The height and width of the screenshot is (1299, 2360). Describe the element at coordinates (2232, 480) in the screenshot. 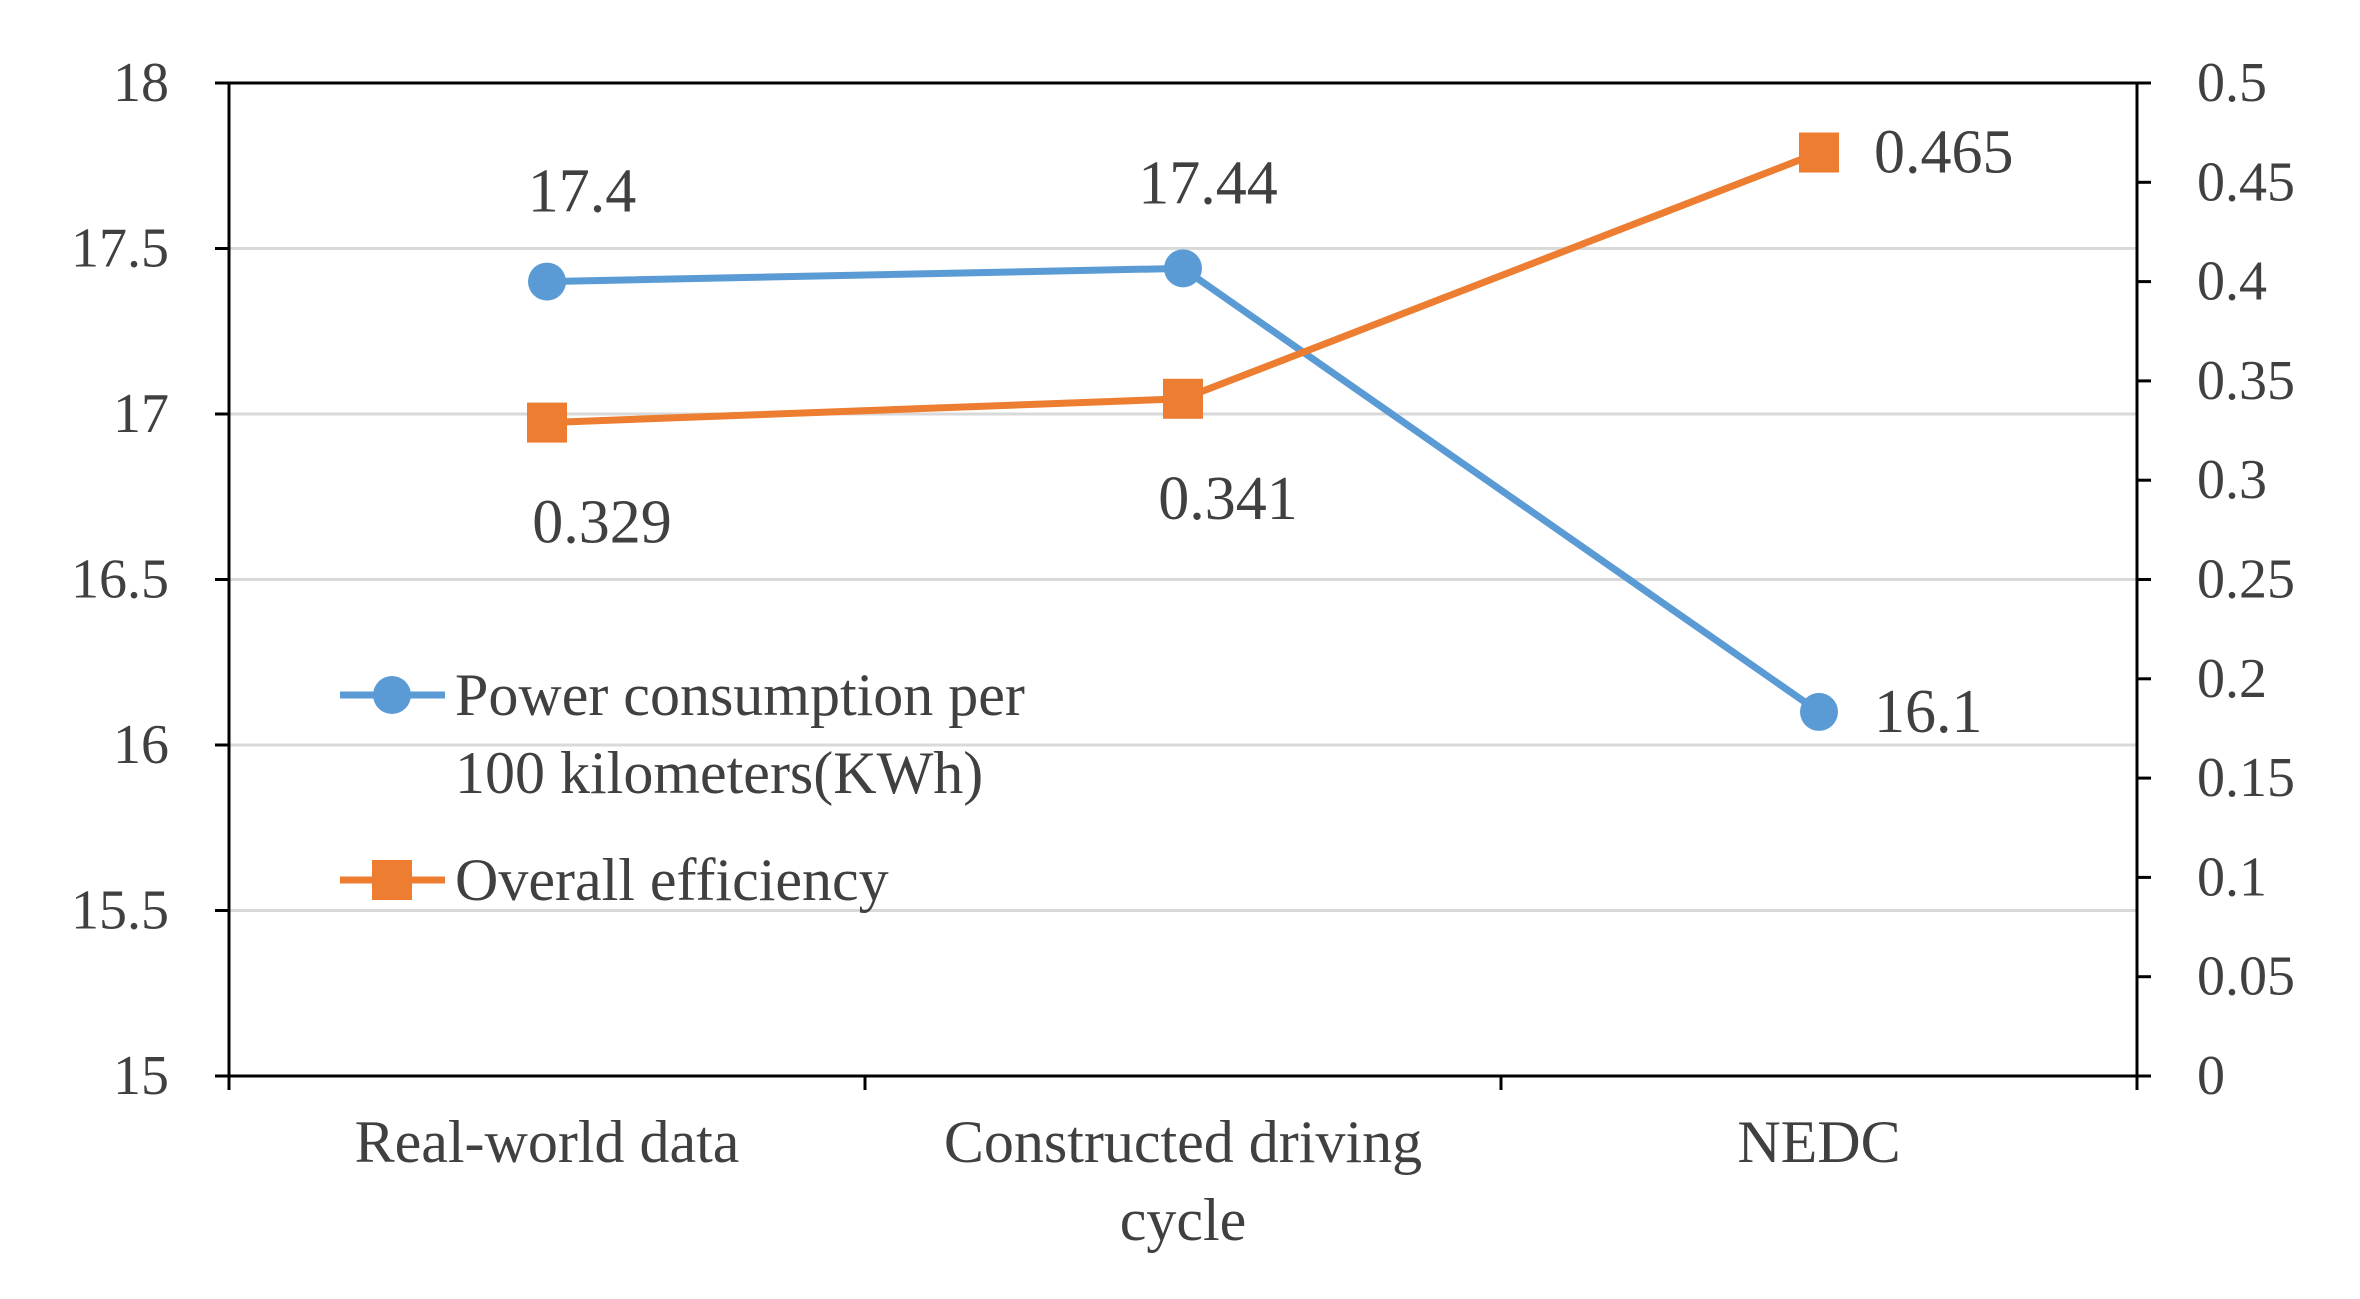

I see `right-tick-label: 0.3` at that location.